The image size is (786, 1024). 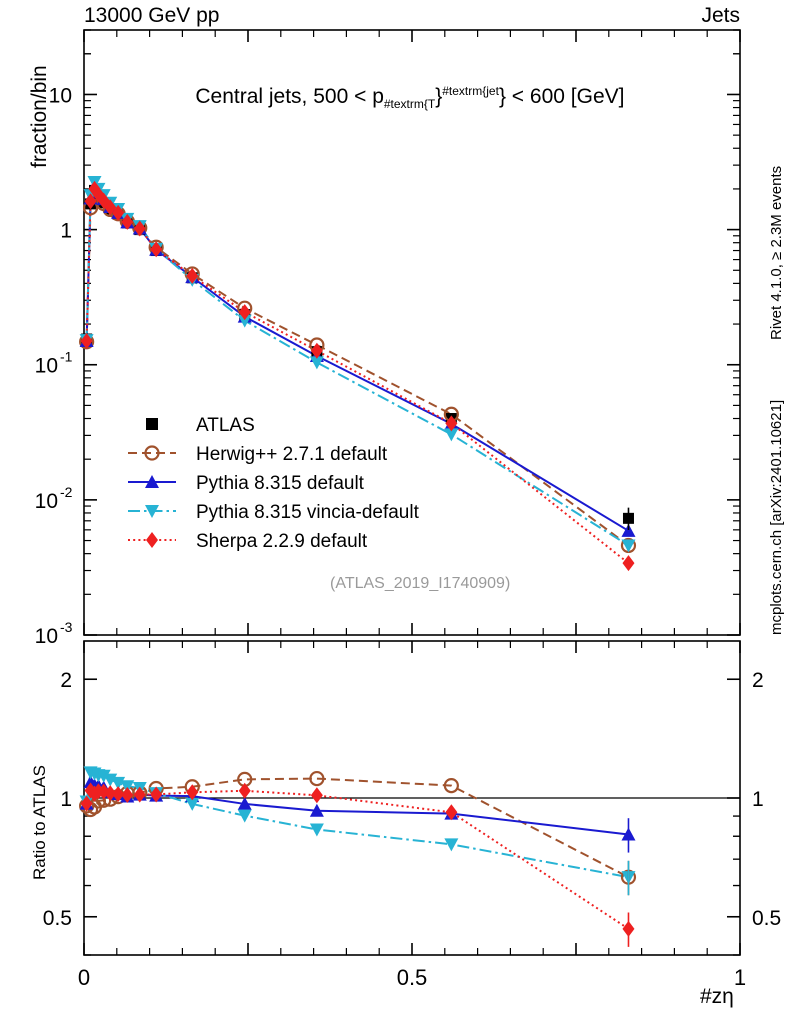 I want to click on title-sub-pt: #textrm{T, so click(x=409, y=104).